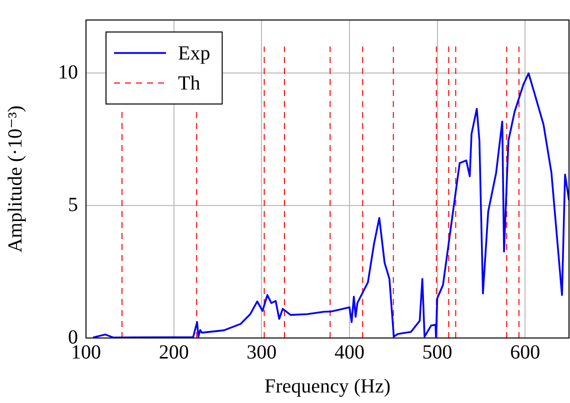 The image size is (570, 403). Describe the element at coordinates (349, 352) in the screenshot. I see `x-tick-label: 400` at that location.